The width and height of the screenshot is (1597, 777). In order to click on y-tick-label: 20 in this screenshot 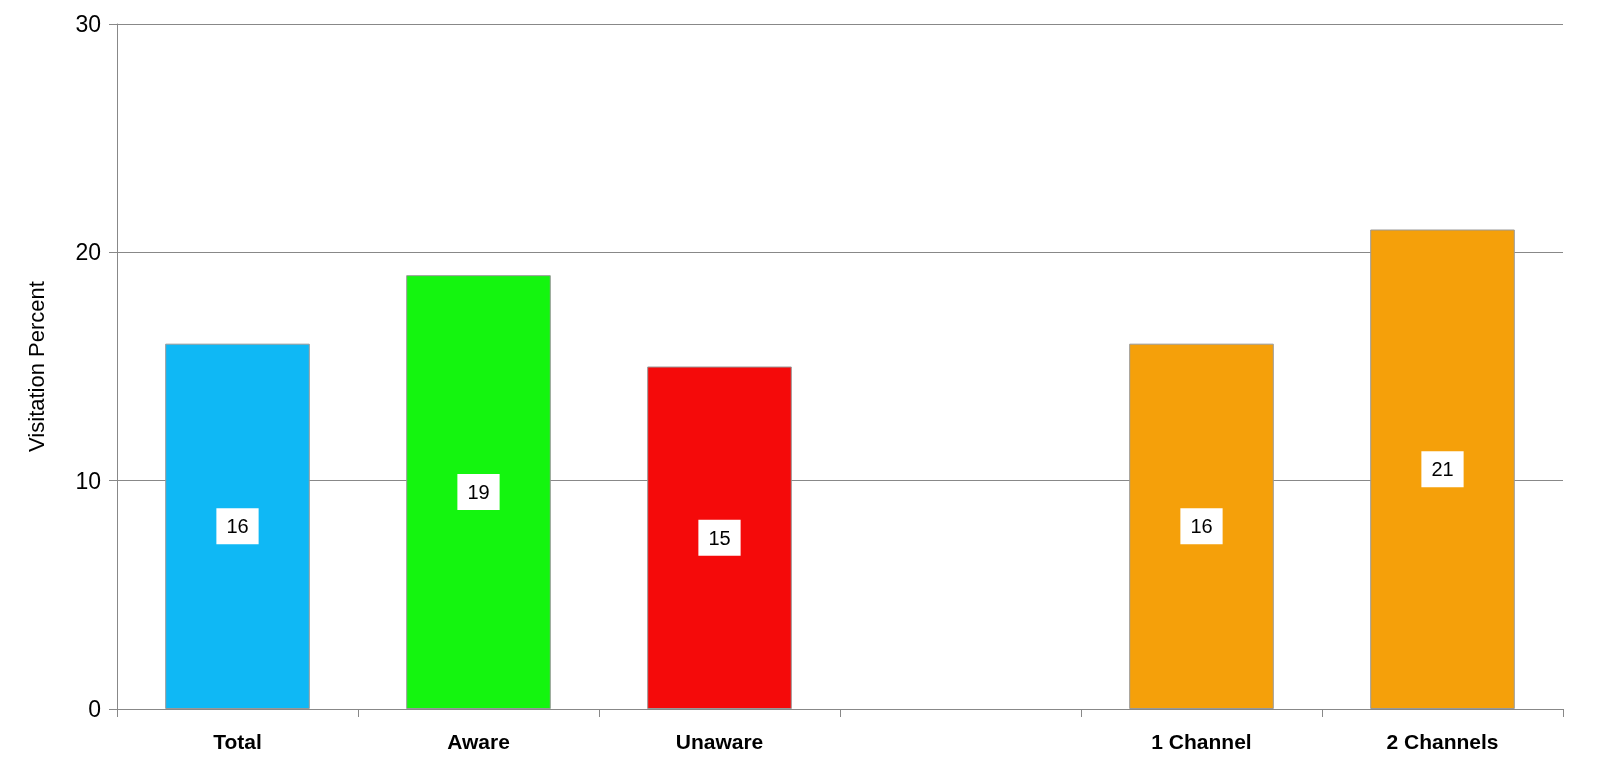, I will do `click(88, 252)`.